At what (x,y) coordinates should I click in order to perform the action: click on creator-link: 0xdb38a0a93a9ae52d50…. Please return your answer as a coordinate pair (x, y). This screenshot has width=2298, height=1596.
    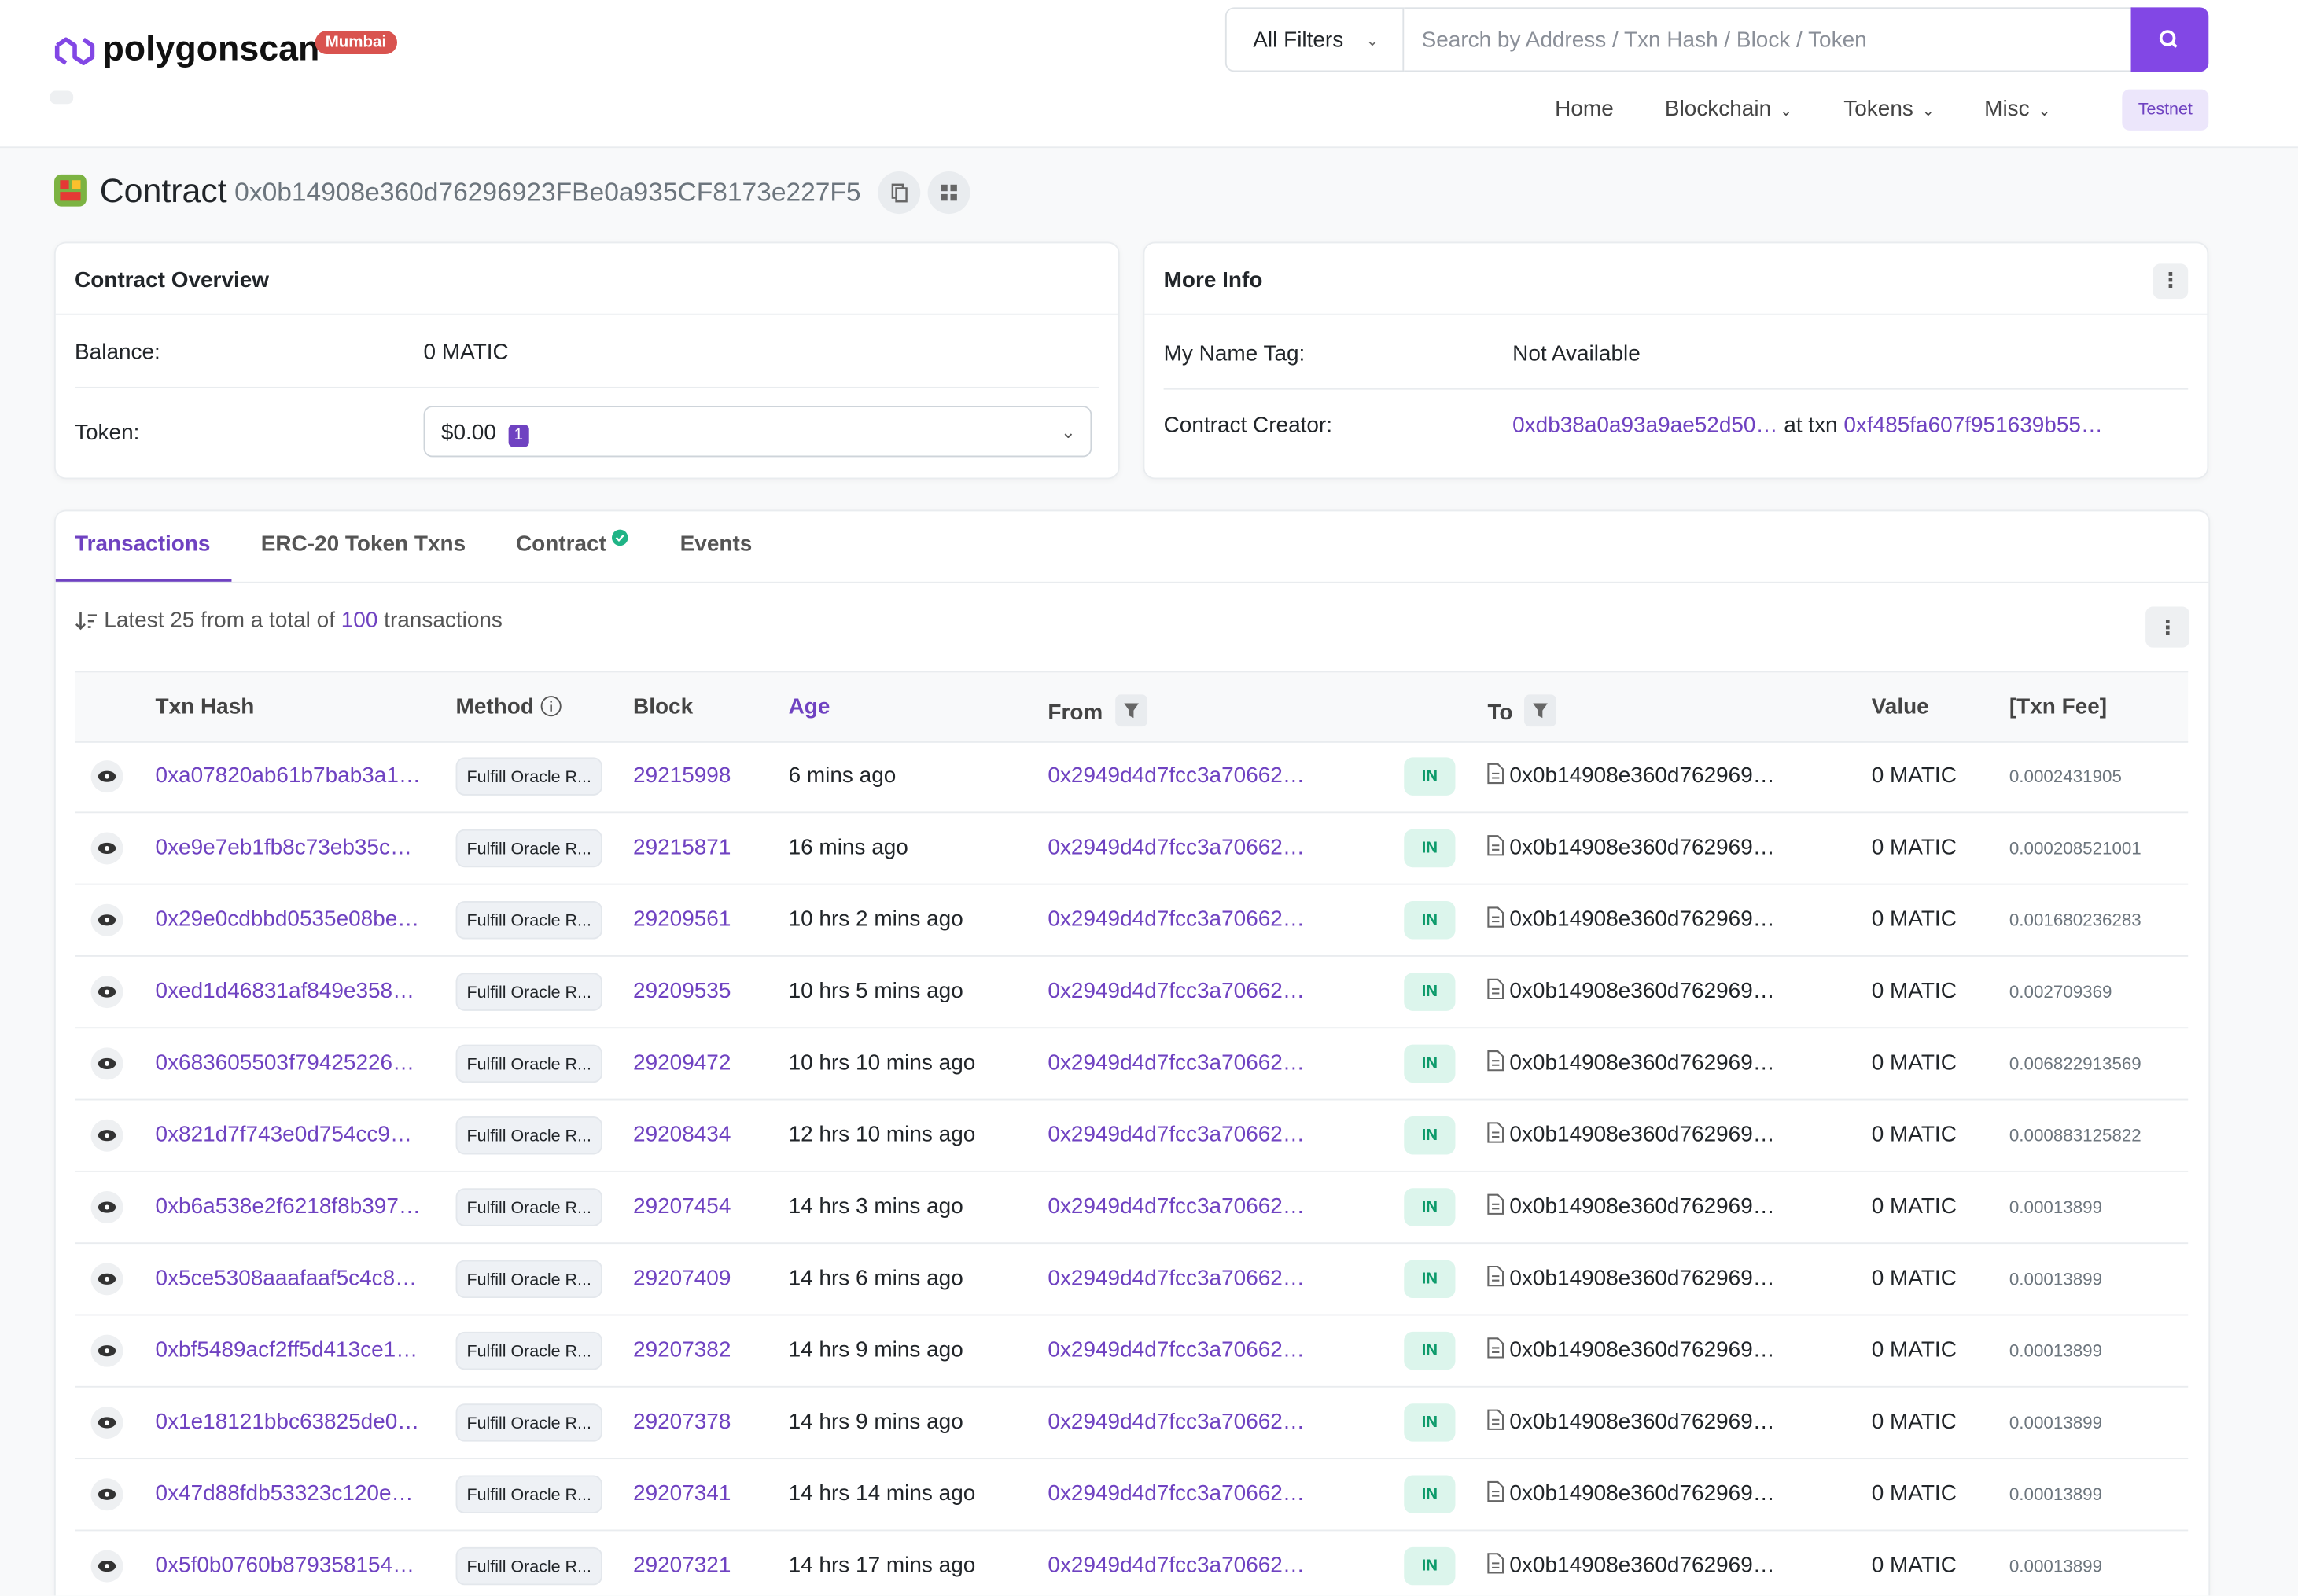
    Looking at the image, I should click on (1645, 426).